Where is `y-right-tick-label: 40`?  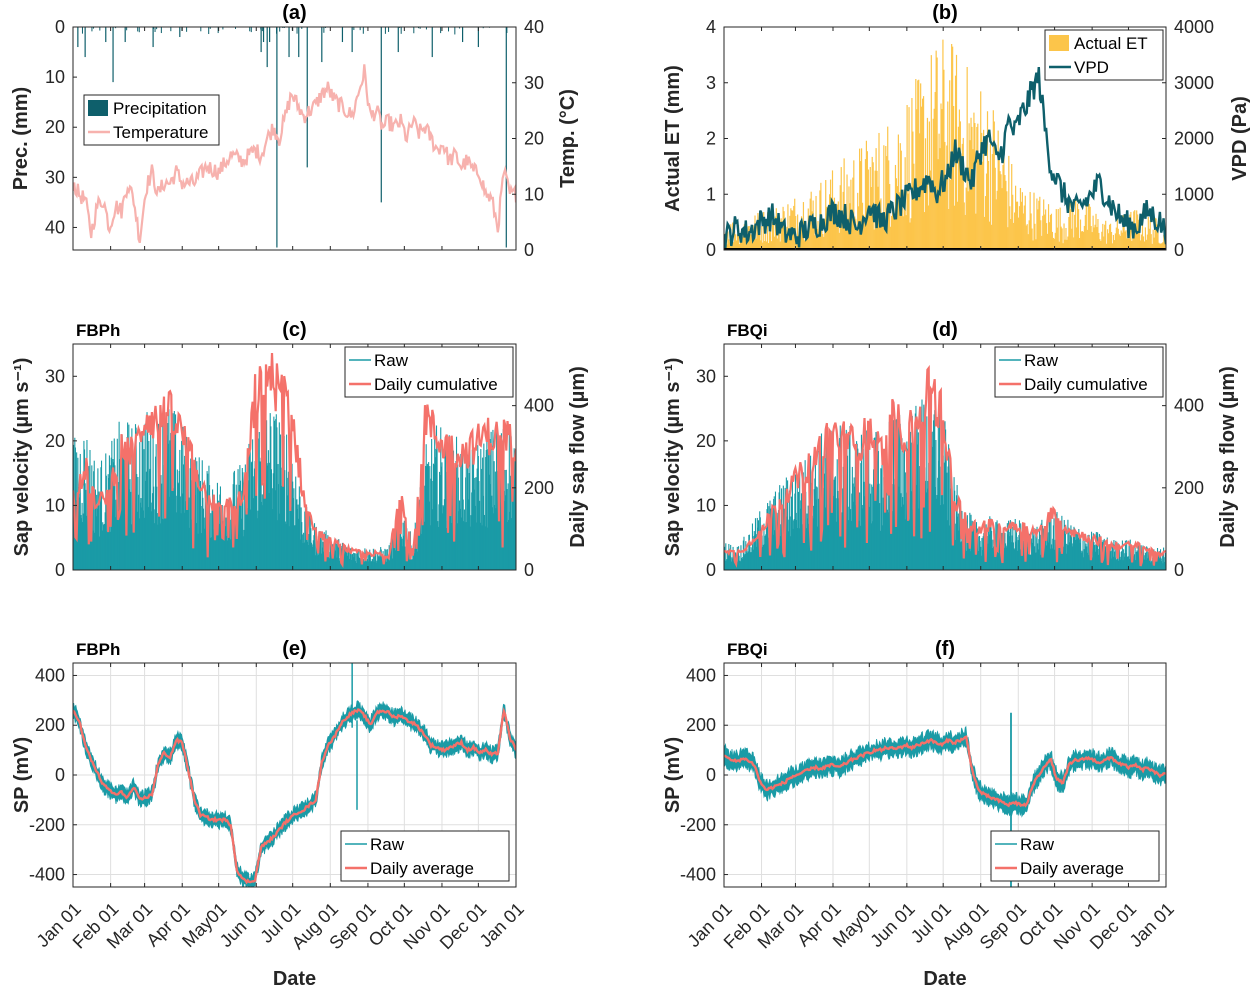
y-right-tick-label: 40 is located at coordinates (534, 27).